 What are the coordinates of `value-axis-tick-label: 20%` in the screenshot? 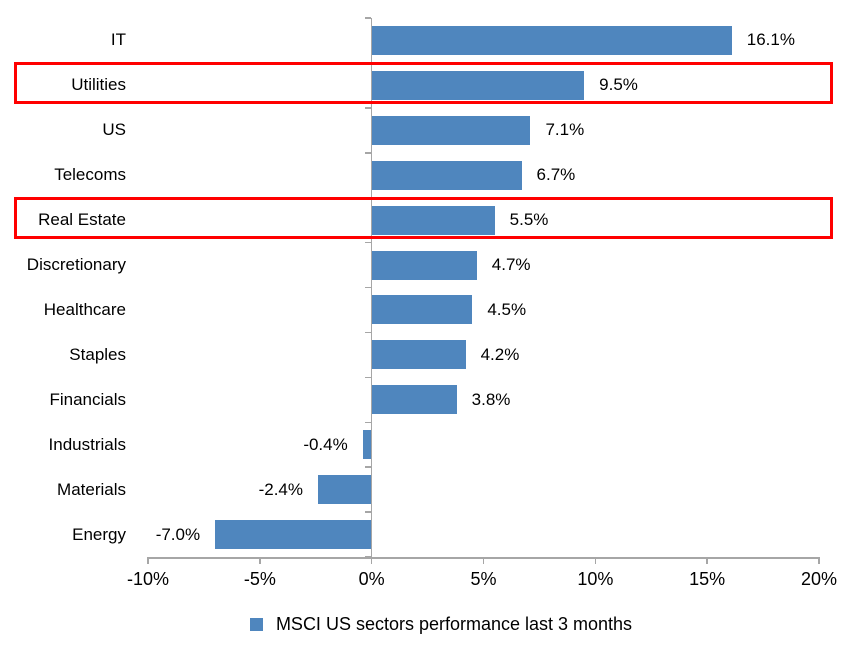 It's located at (819, 579).